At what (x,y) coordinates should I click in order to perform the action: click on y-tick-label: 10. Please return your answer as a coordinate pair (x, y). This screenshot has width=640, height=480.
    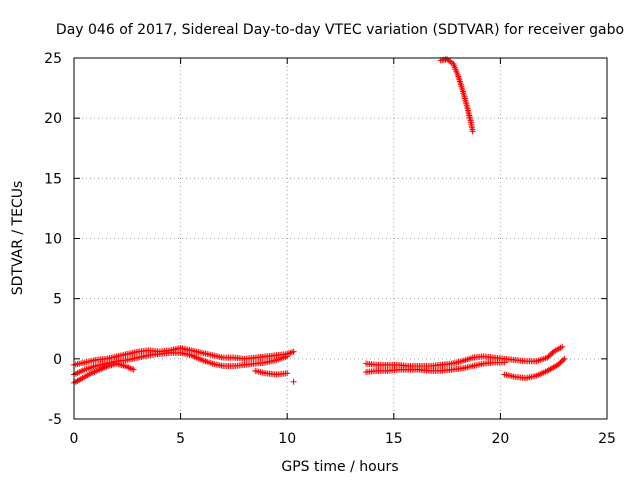
    Looking at the image, I should click on (53, 240).